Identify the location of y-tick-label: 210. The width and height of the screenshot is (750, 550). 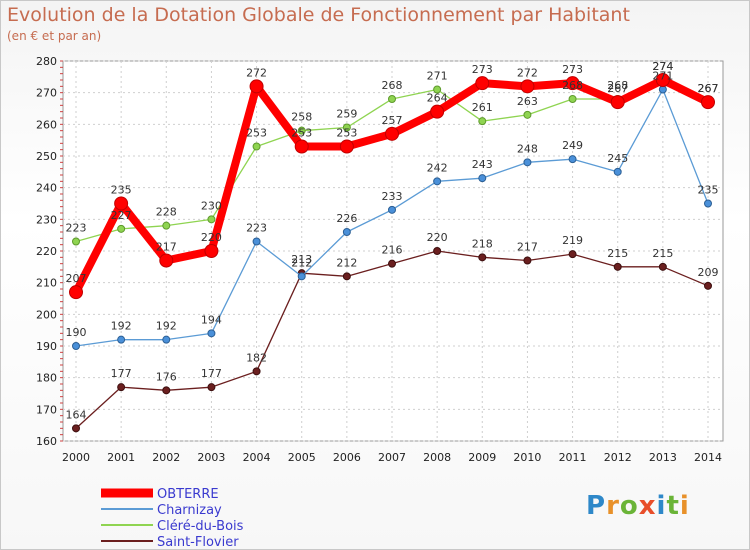
(46, 283).